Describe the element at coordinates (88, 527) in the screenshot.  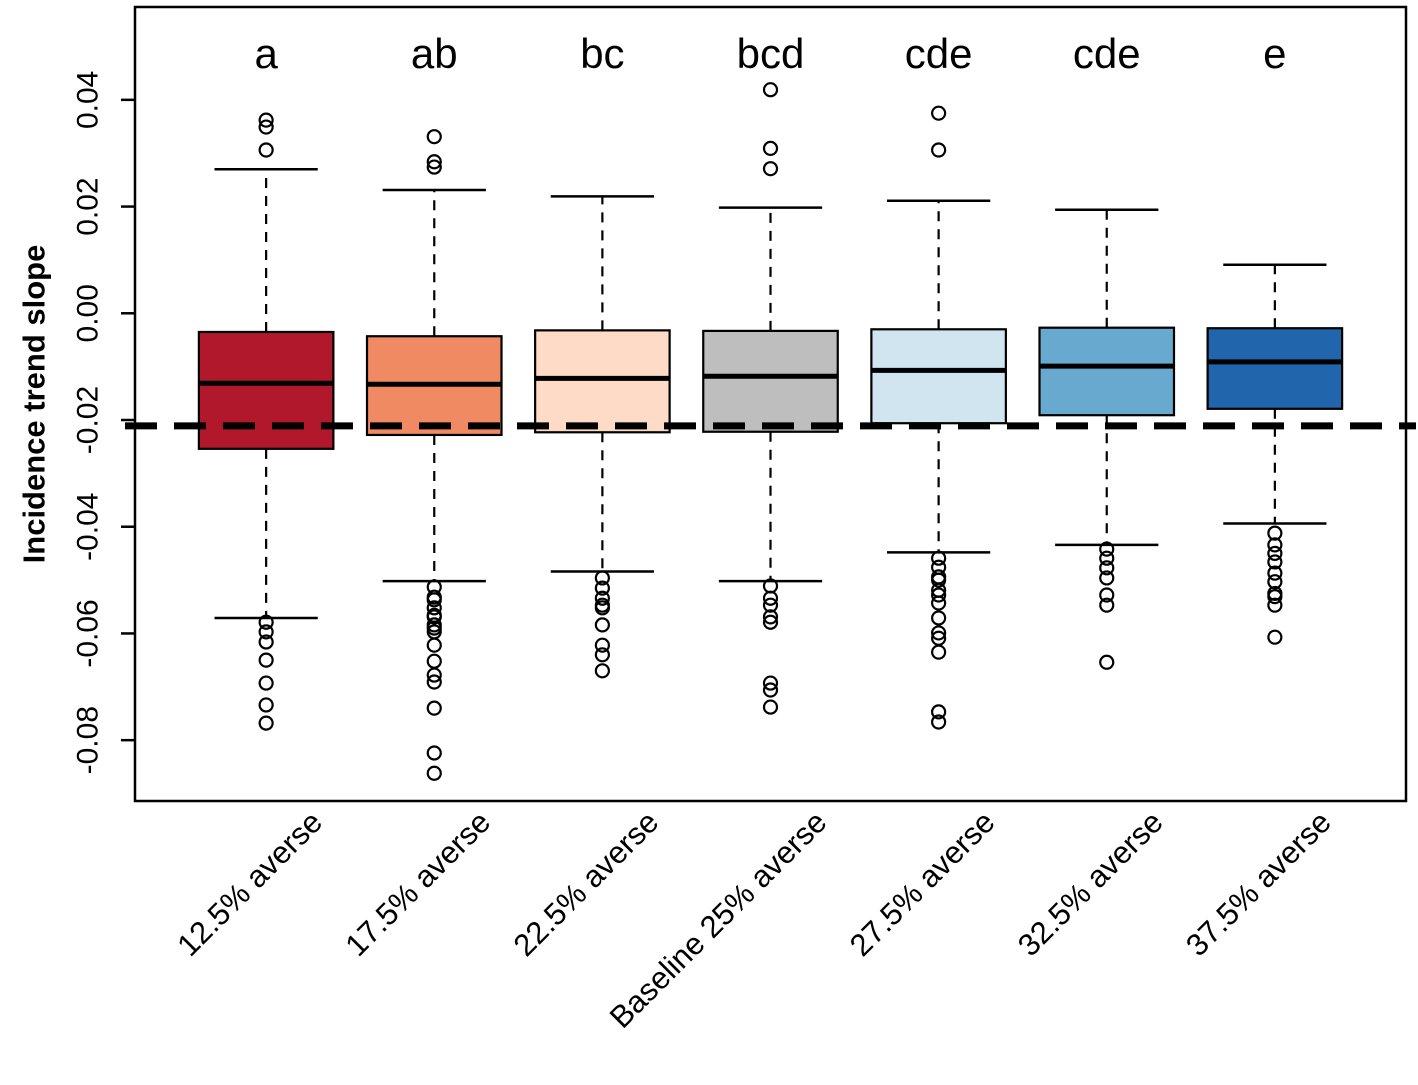
I see `y-tick-label: -0.04` at that location.